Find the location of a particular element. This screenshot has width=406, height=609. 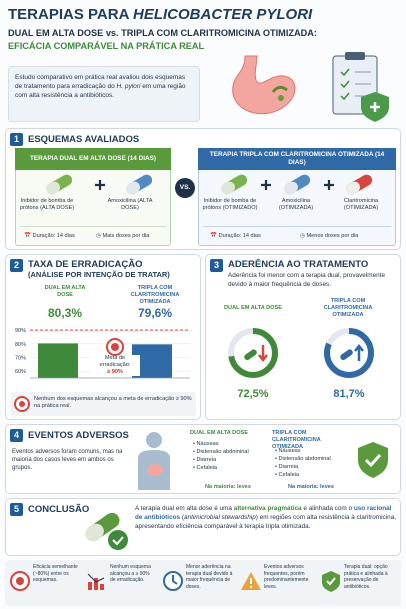

value-label: 80,3% is located at coordinates (65, 313).